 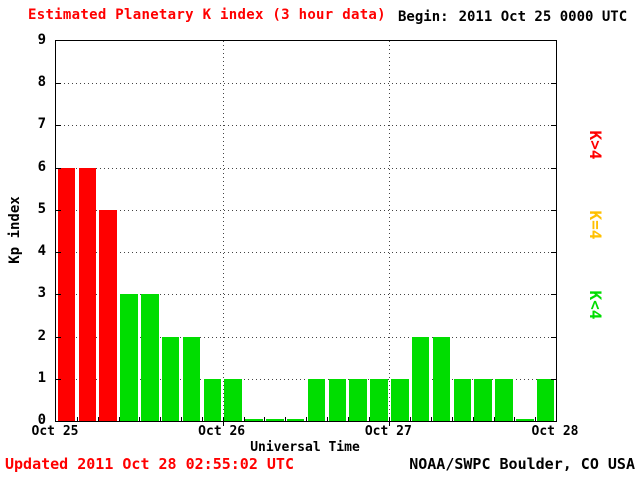 What do you see at coordinates (595, 145) in the screenshot?
I see `legend-k-gt-4: K>4` at bounding box center [595, 145].